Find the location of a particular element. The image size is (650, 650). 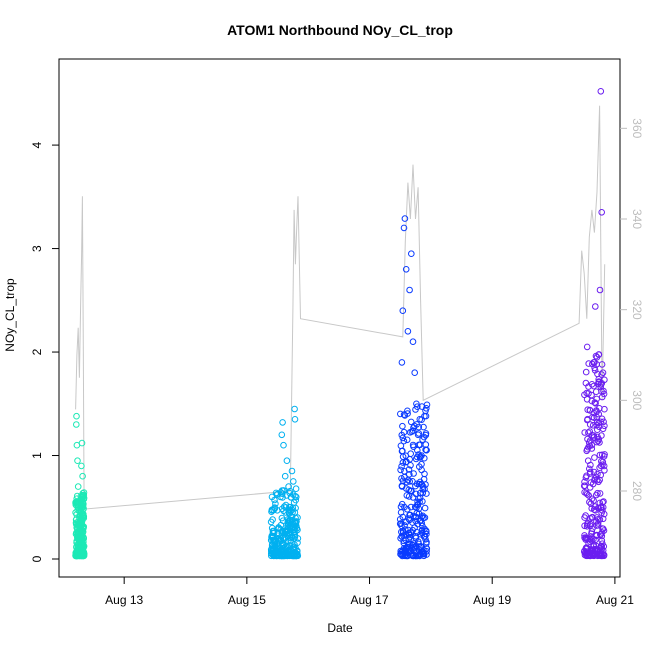

y-axis-label: NOy_CL_trop is located at coordinates (10, 315).